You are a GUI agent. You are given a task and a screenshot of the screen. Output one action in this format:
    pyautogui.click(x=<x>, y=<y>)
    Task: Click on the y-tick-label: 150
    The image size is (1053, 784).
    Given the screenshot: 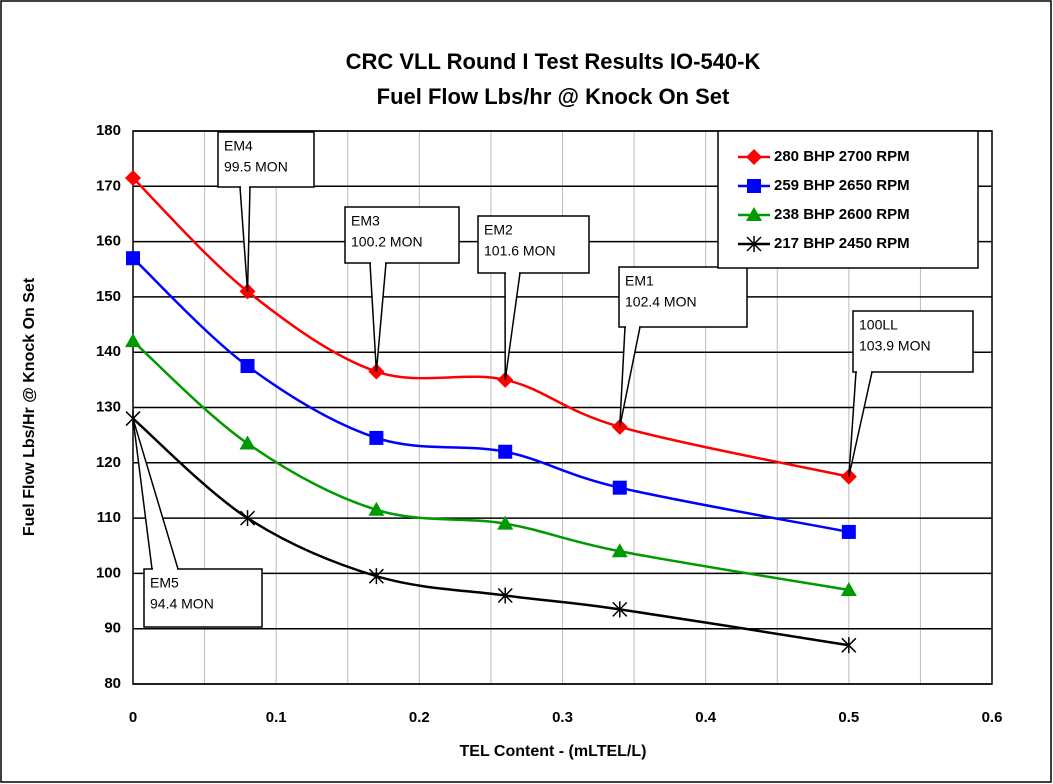 What is the action you would take?
    pyautogui.click(x=108, y=296)
    